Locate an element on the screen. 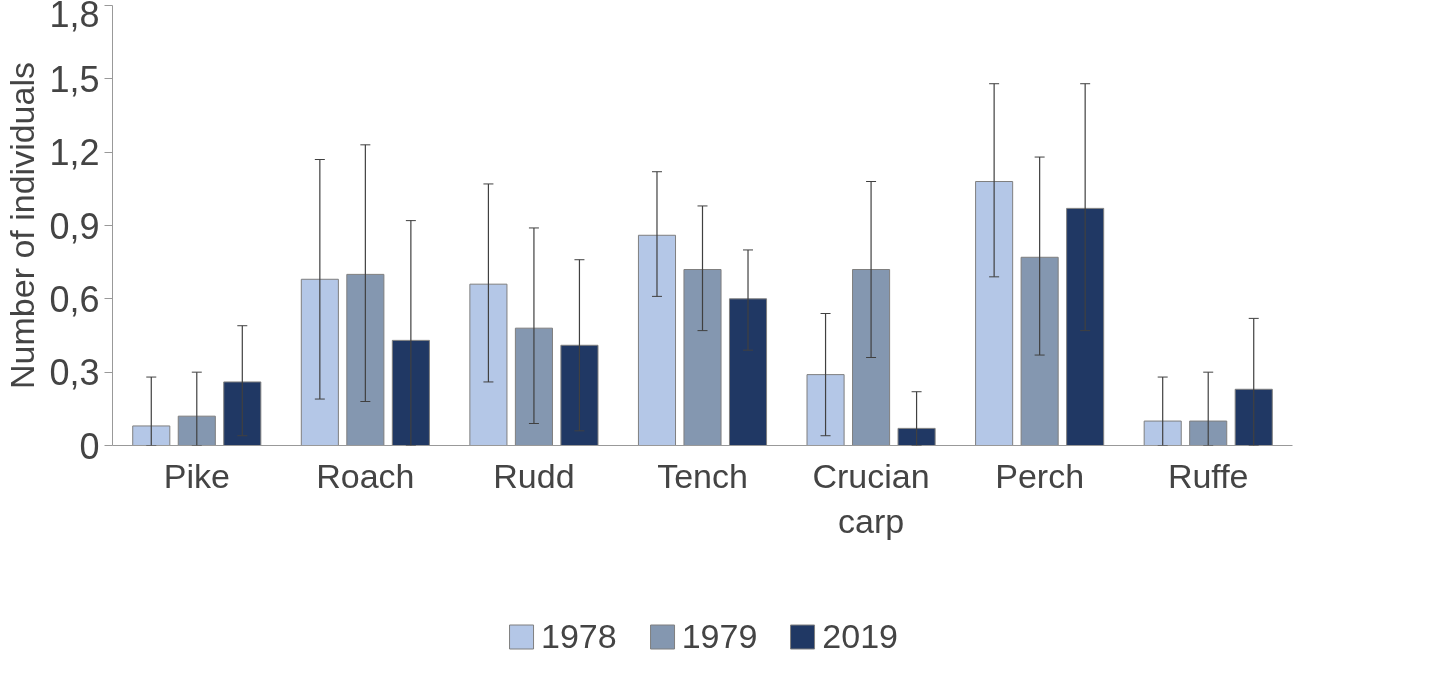 This screenshot has height=688, width=1439. x-tick-label: Crucian carp is located at coordinates (871, 498).